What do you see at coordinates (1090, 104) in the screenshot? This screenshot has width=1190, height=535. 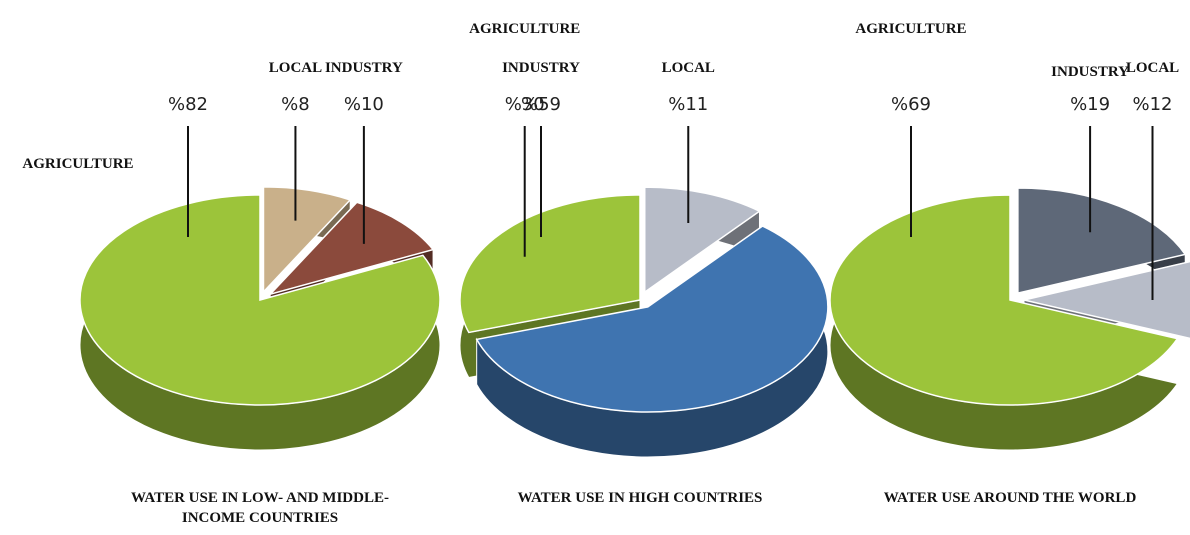 I see `value-label: %19` at bounding box center [1090, 104].